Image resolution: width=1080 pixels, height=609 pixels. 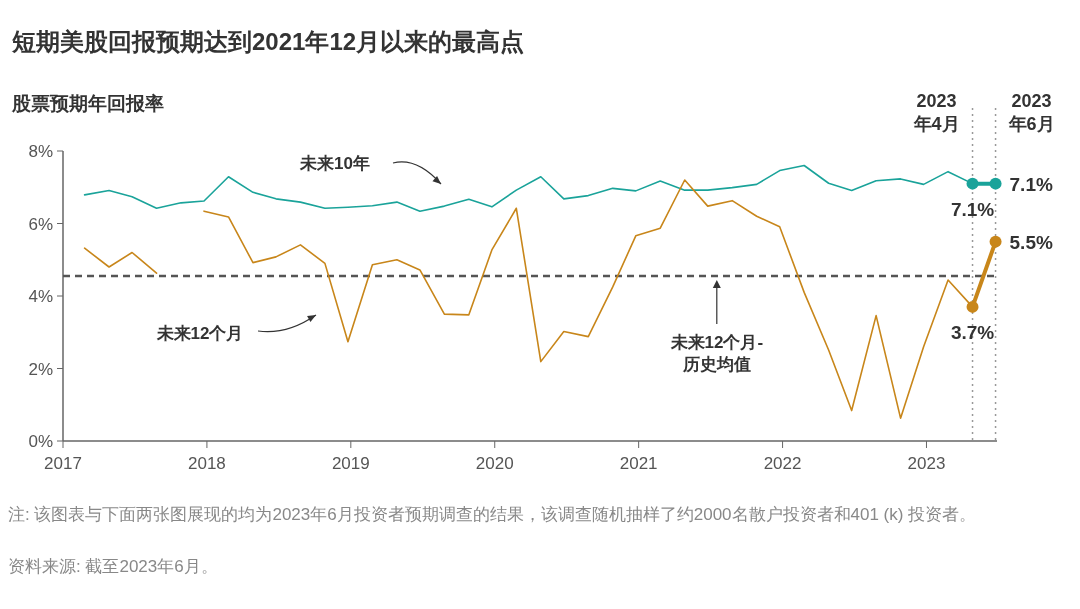 What do you see at coordinates (638, 463) in the screenshot?
I see `x-tick-label: 2021` at bounding box center [638, 463].